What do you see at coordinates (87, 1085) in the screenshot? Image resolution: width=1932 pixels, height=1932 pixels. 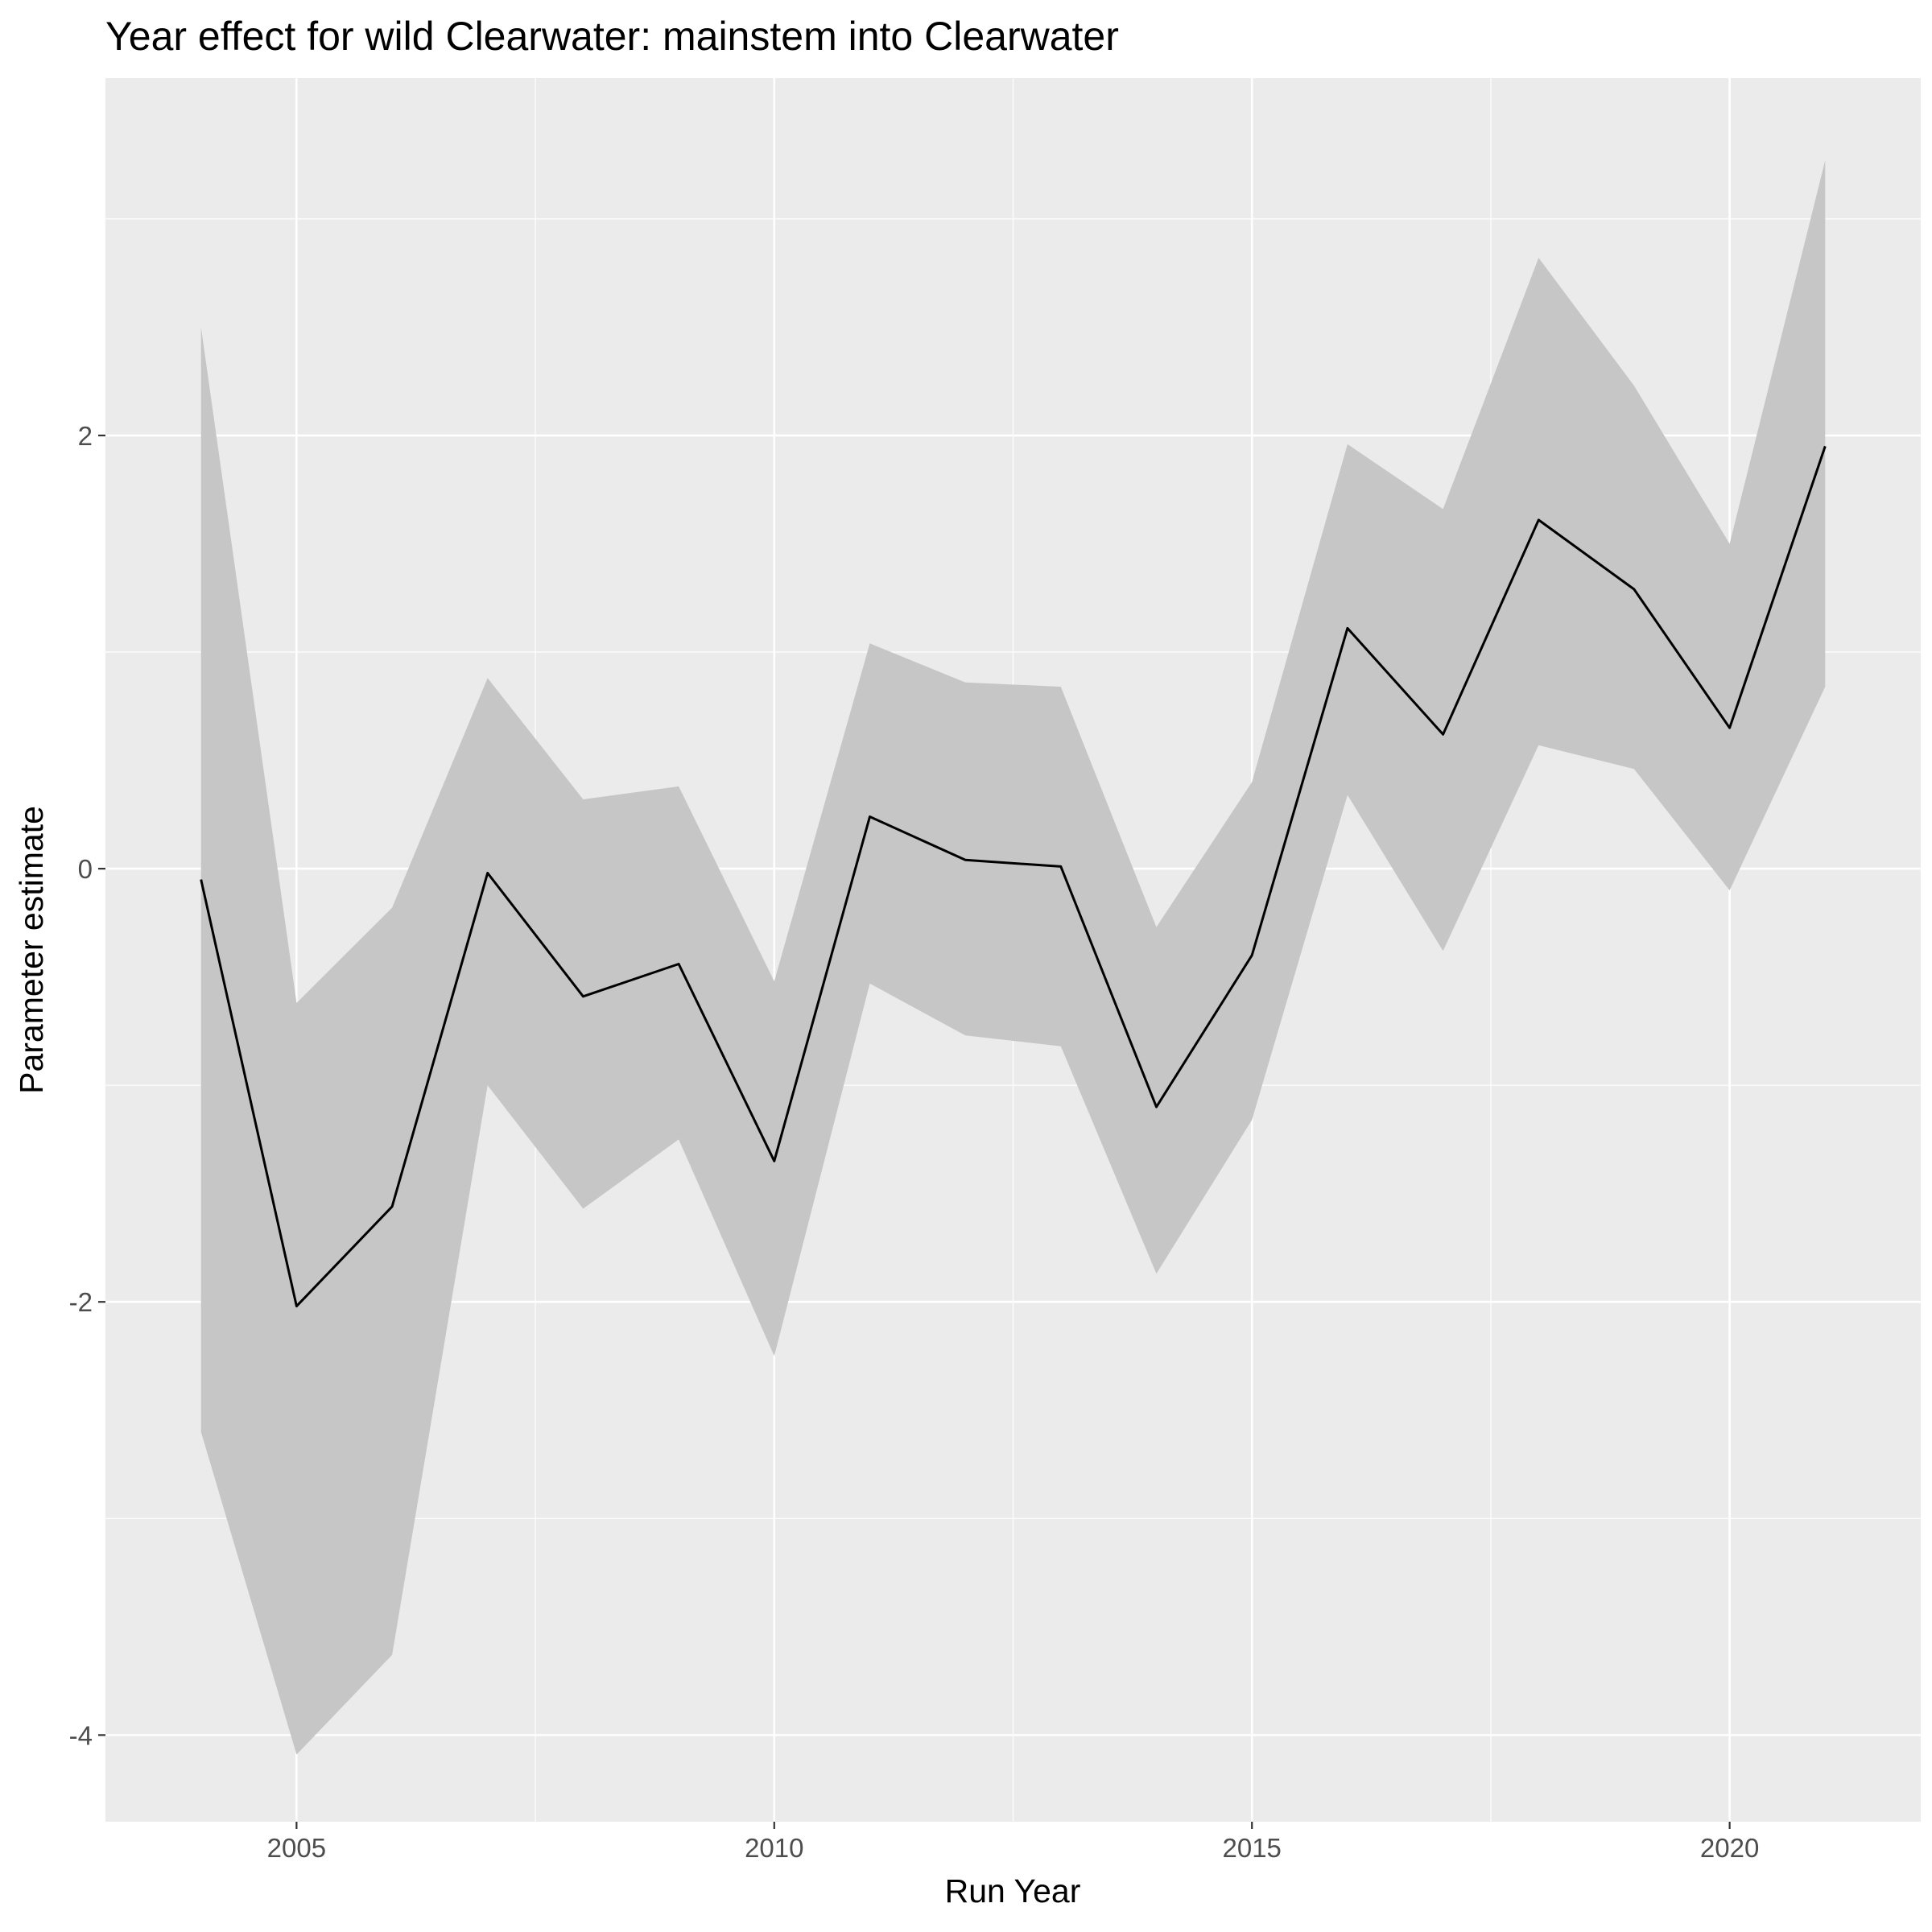 I see `y-axis: 2 0 -2 -4` at bounding box center [87, 1085].